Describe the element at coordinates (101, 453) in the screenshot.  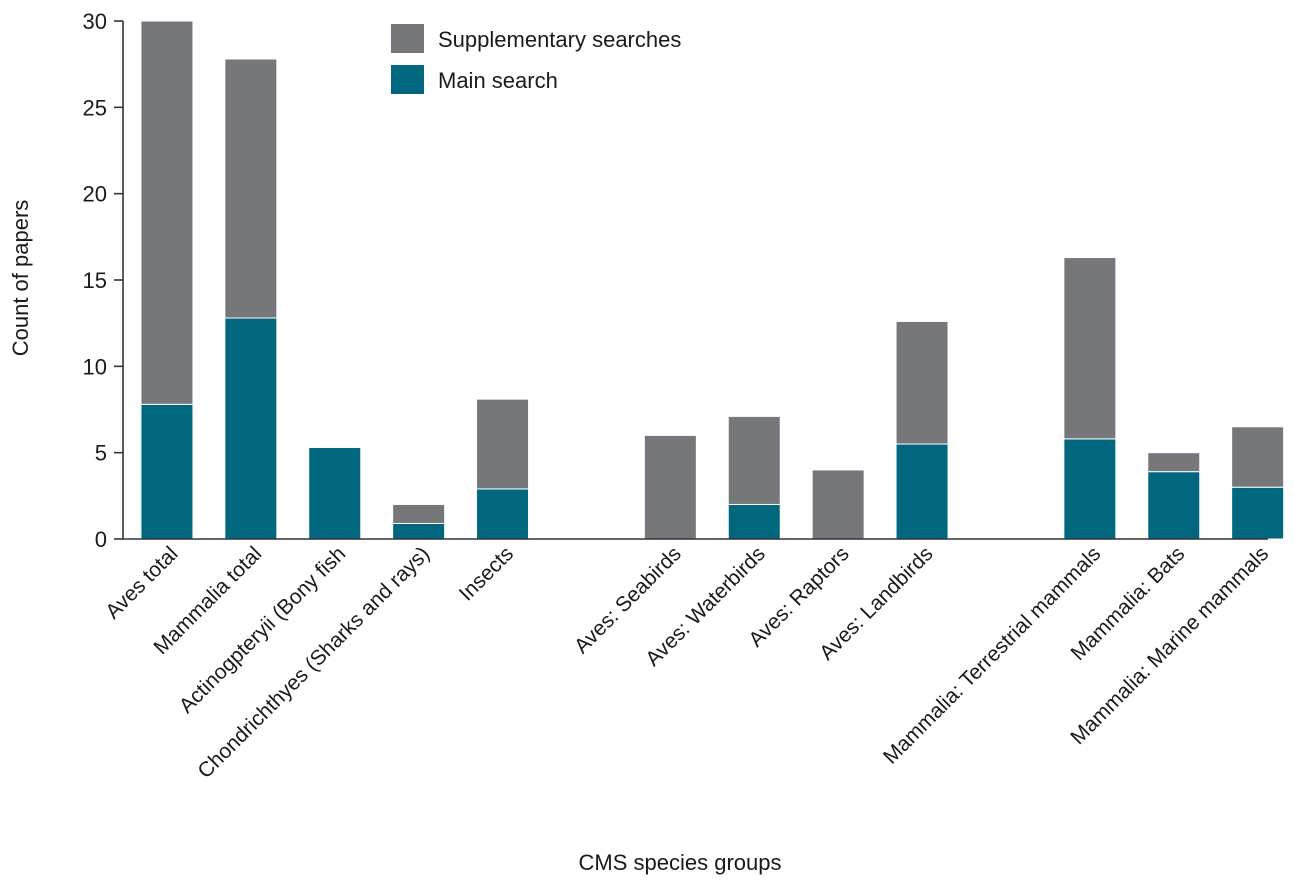
I see `y-tick-label: 5` at that location.